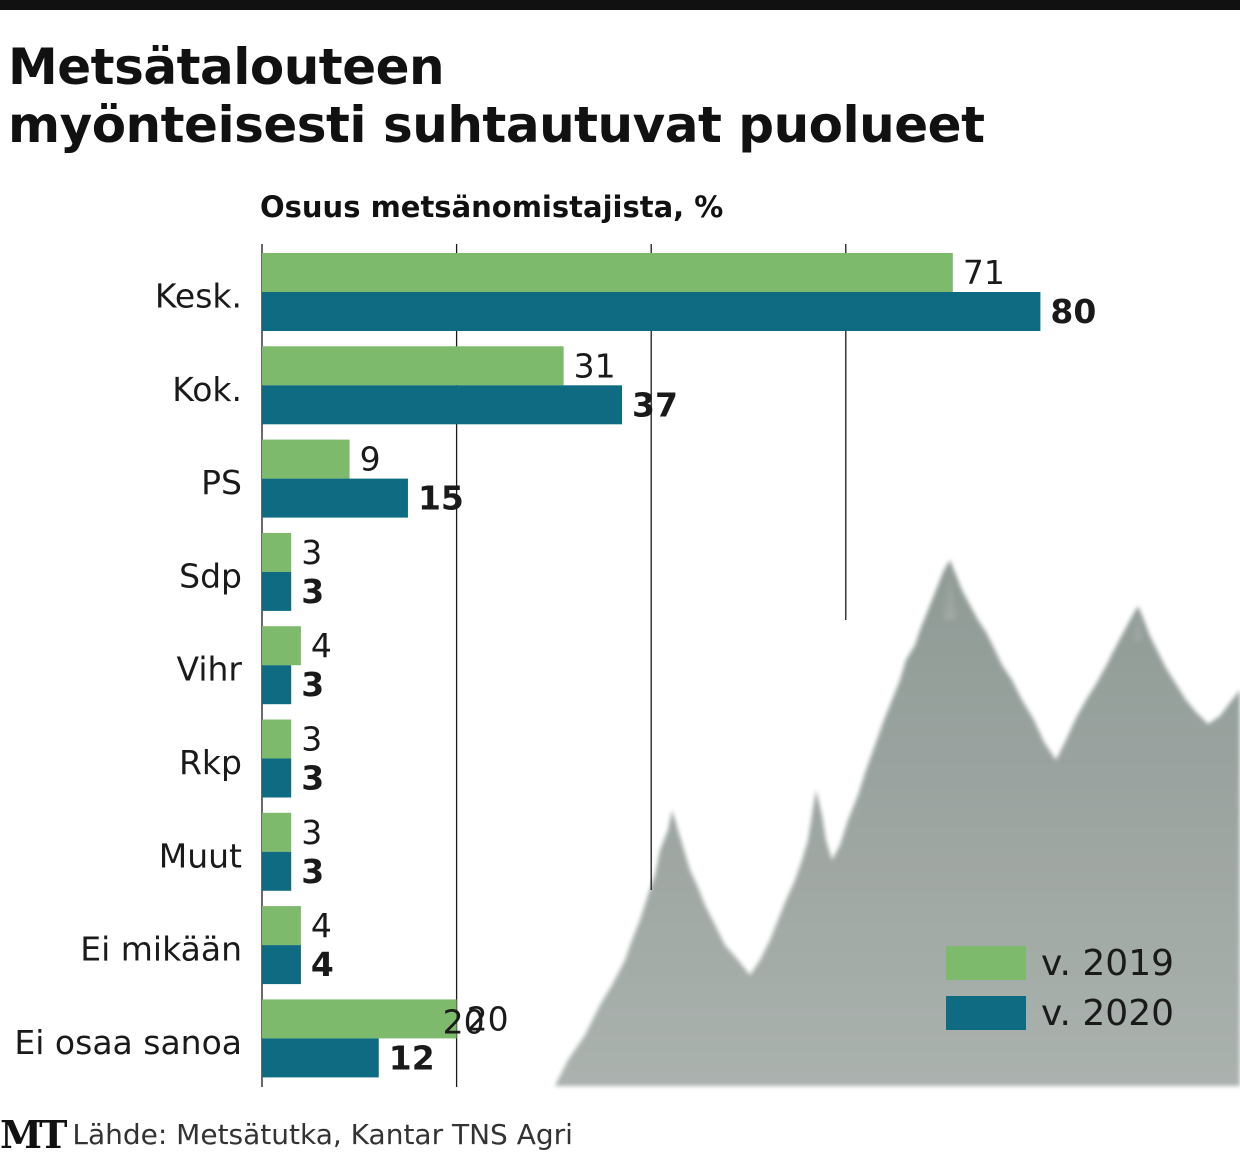  I want to click on value-label-2020: 80, so click(1073, 311).